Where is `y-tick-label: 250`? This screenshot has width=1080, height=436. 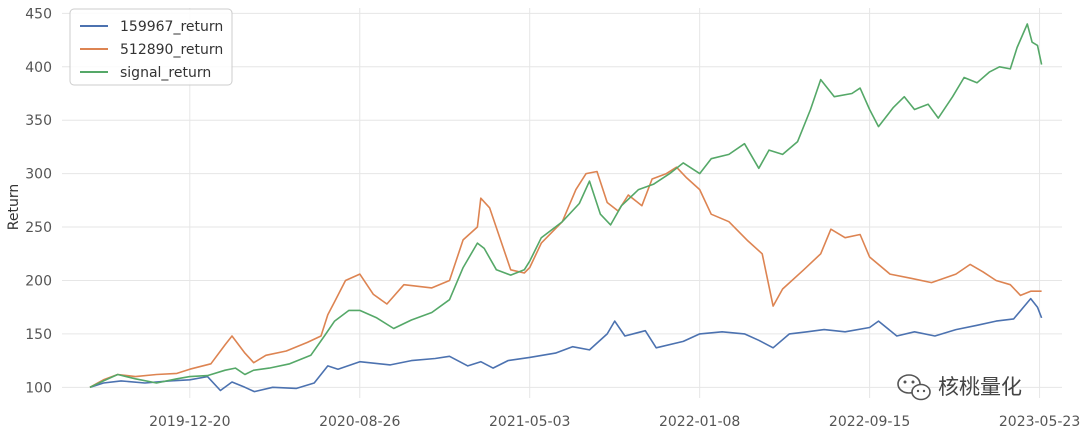
y-tick-label: 250 is located at coordinates (38, 228).